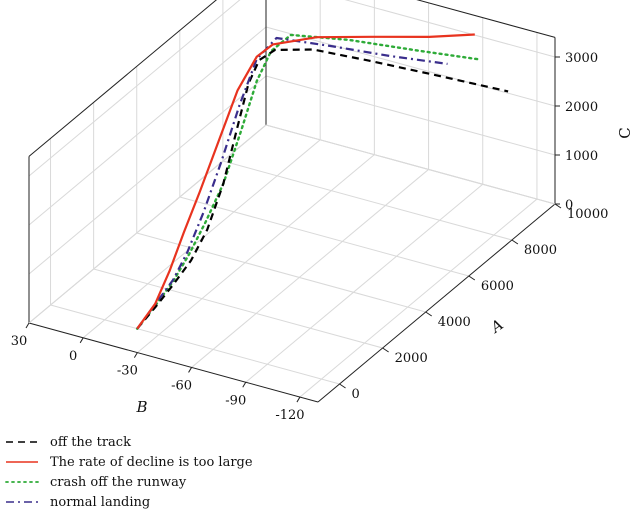 This screenshot has height=528, width=640. What do you see at coordinates (569, 205) in the screenshot?
I see `tick-label-c-0: 0` at bounding box center [569, 205].